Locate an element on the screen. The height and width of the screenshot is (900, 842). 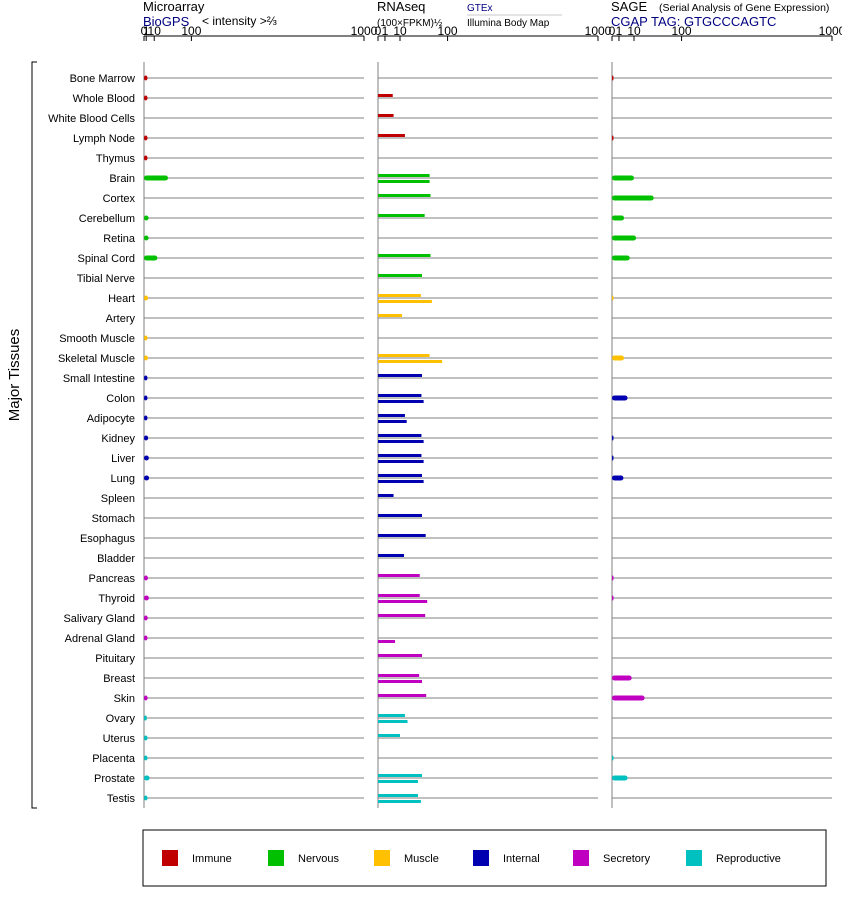
tissue-label: Thymus is located at coordinates (116, 159).